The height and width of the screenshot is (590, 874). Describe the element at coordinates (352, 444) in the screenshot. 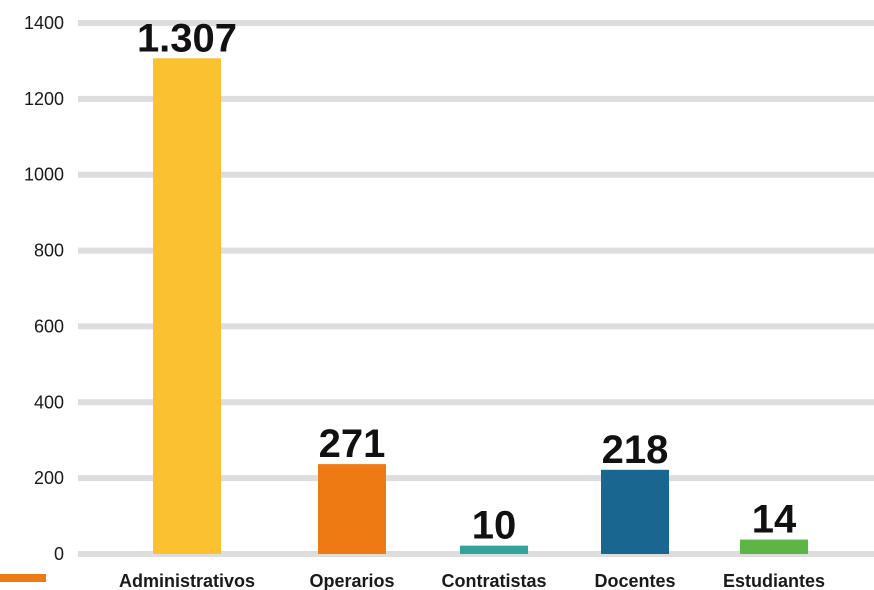

I see `data-label: 271` at that location.